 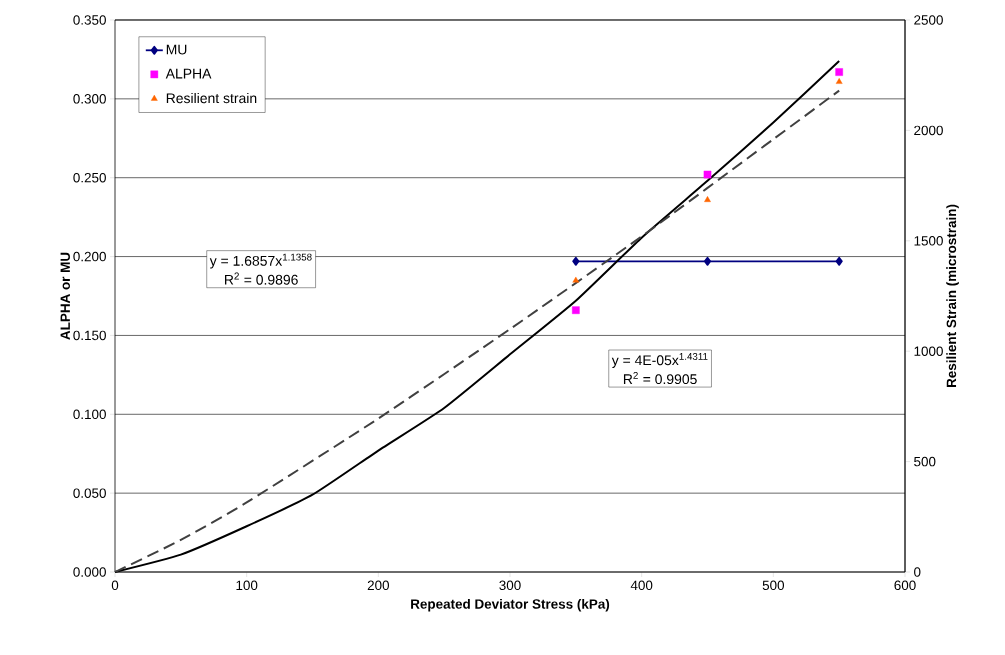 I want to click on y2-tick-label: 500, so click(x=925, y=461).